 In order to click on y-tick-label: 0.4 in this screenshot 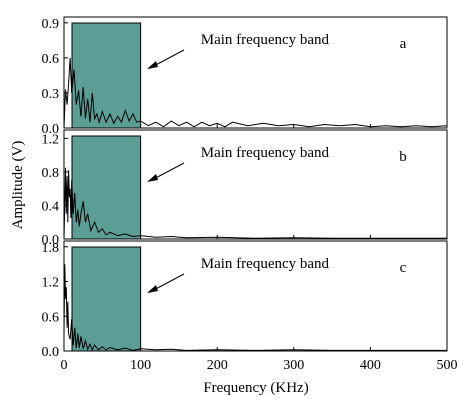, I will do `click(51, 206)`.